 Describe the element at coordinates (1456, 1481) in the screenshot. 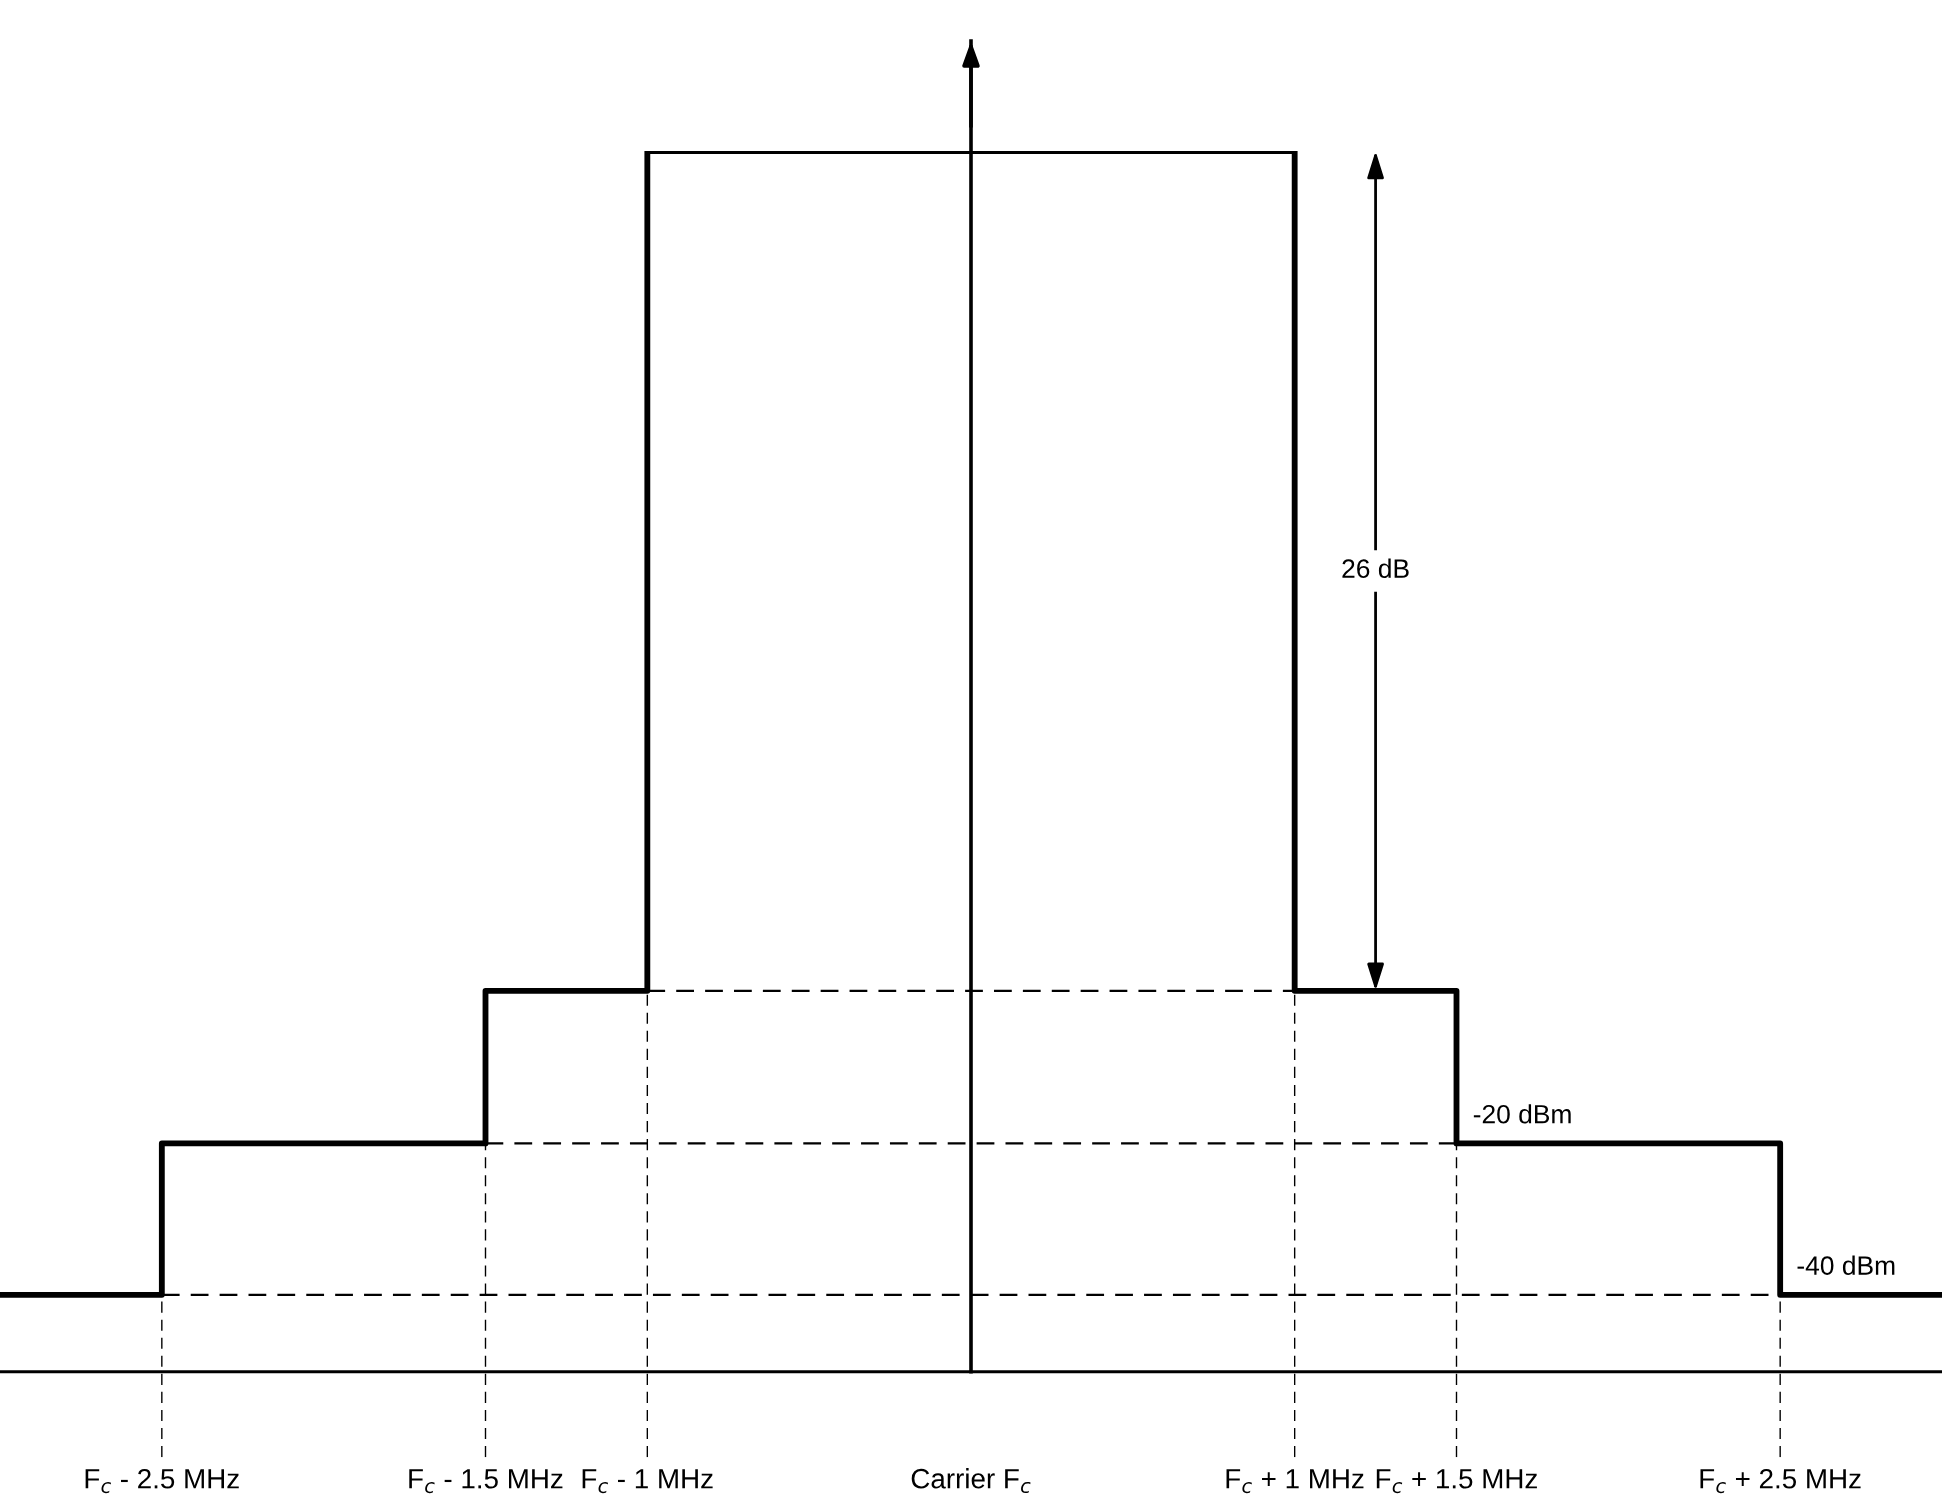

I see `x-tick-label: F$_{c}$ + 1.5 MHz` at that location.